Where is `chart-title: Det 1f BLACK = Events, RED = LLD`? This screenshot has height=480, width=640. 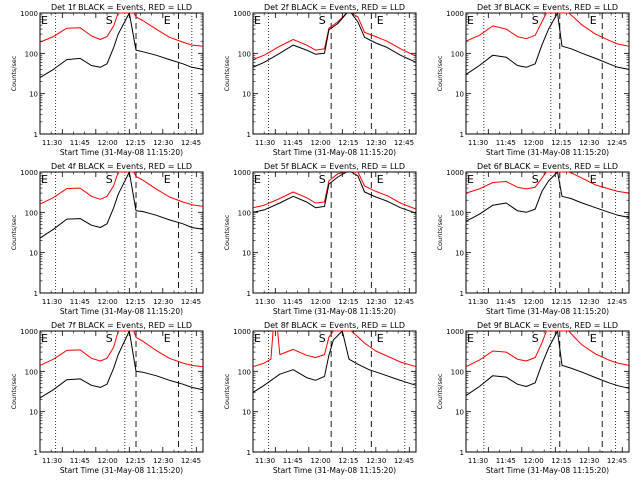
chart-title: Det 1f BLACK = Events, RED = LLD is located at coordinates (121, 7).